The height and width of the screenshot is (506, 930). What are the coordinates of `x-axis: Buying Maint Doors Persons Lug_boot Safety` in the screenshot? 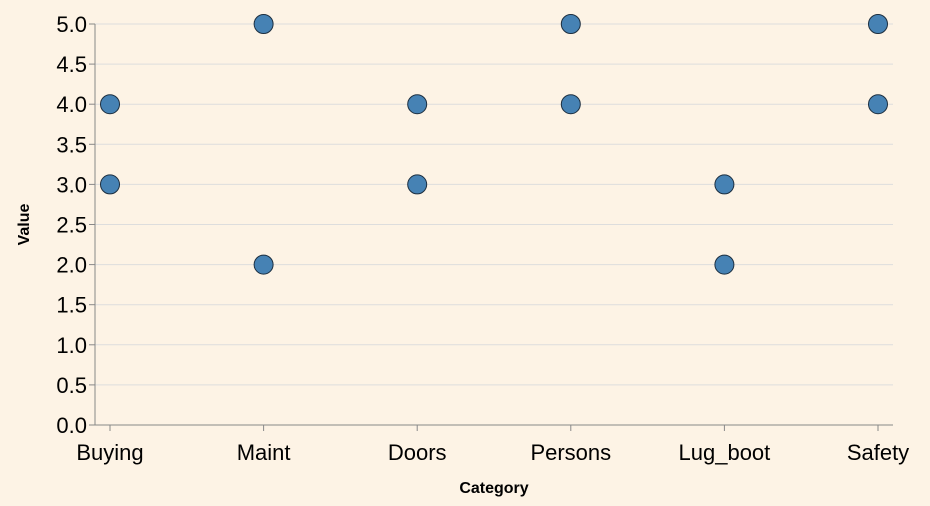 It's located at (492, 444).